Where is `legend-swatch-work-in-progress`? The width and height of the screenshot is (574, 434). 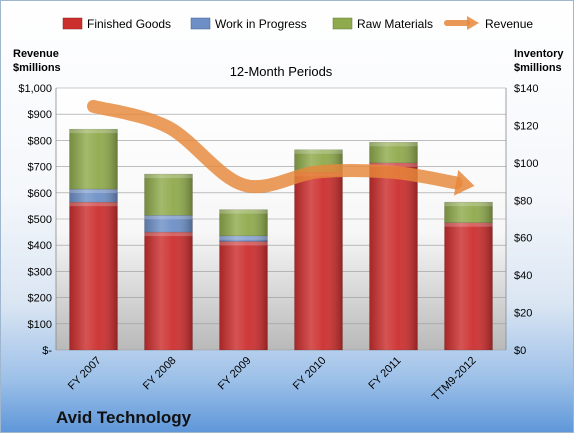
legend-swatch-work-in-progress is located at coordinates (200, 23).